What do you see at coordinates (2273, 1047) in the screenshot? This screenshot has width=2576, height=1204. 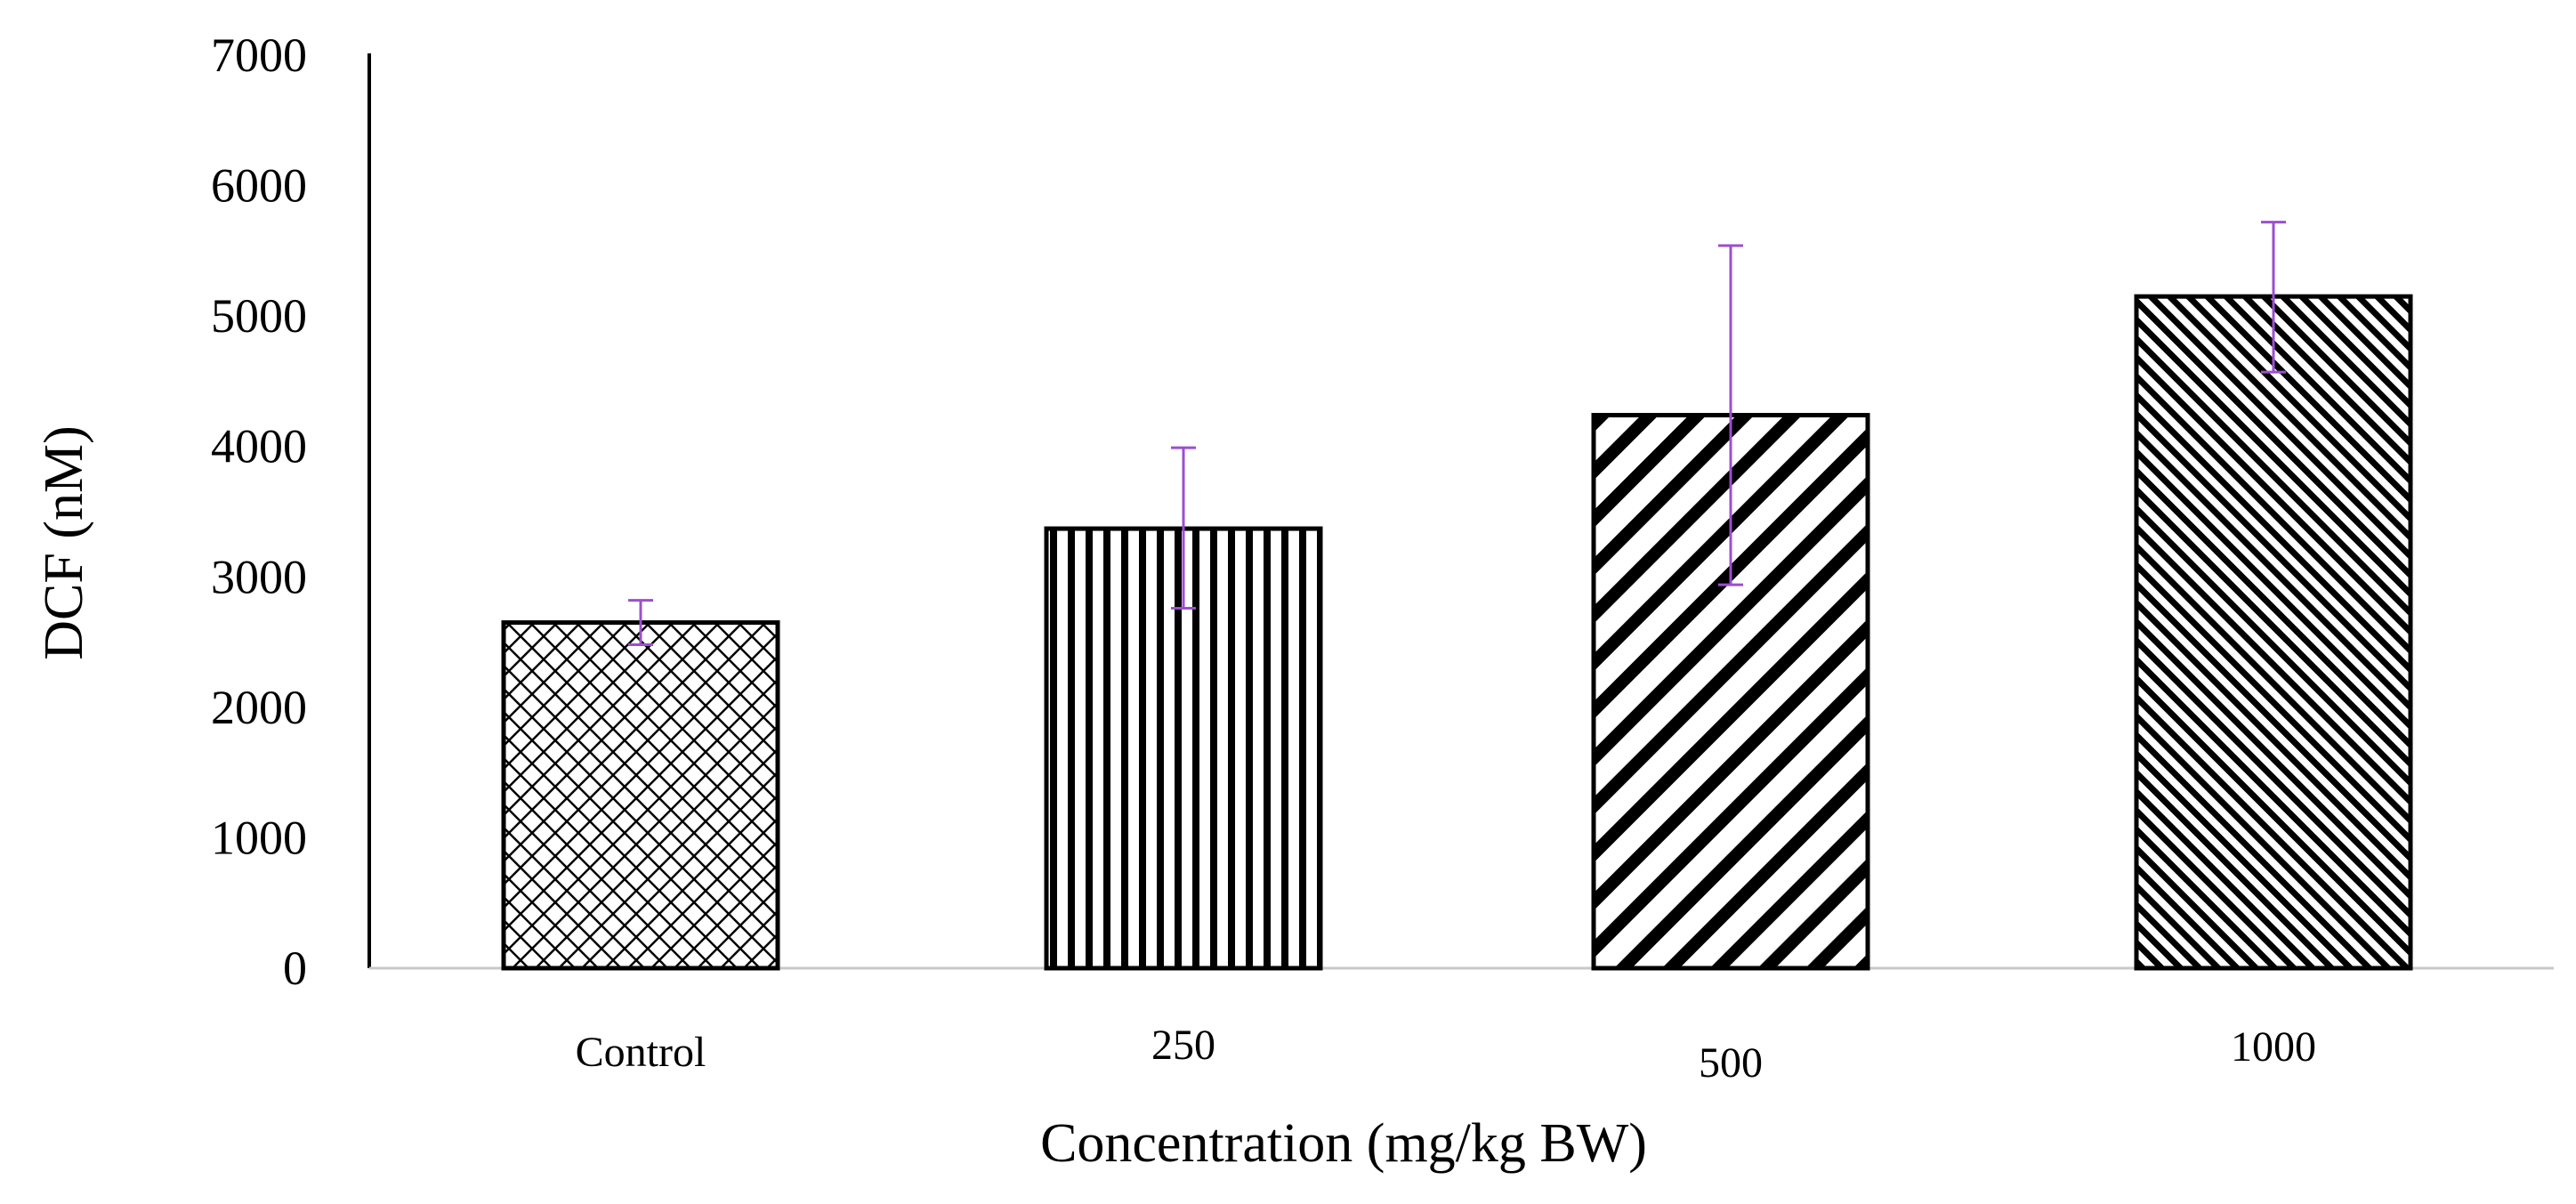 I see `x-category-label: 1000` at bounding box center [2273, 1047].